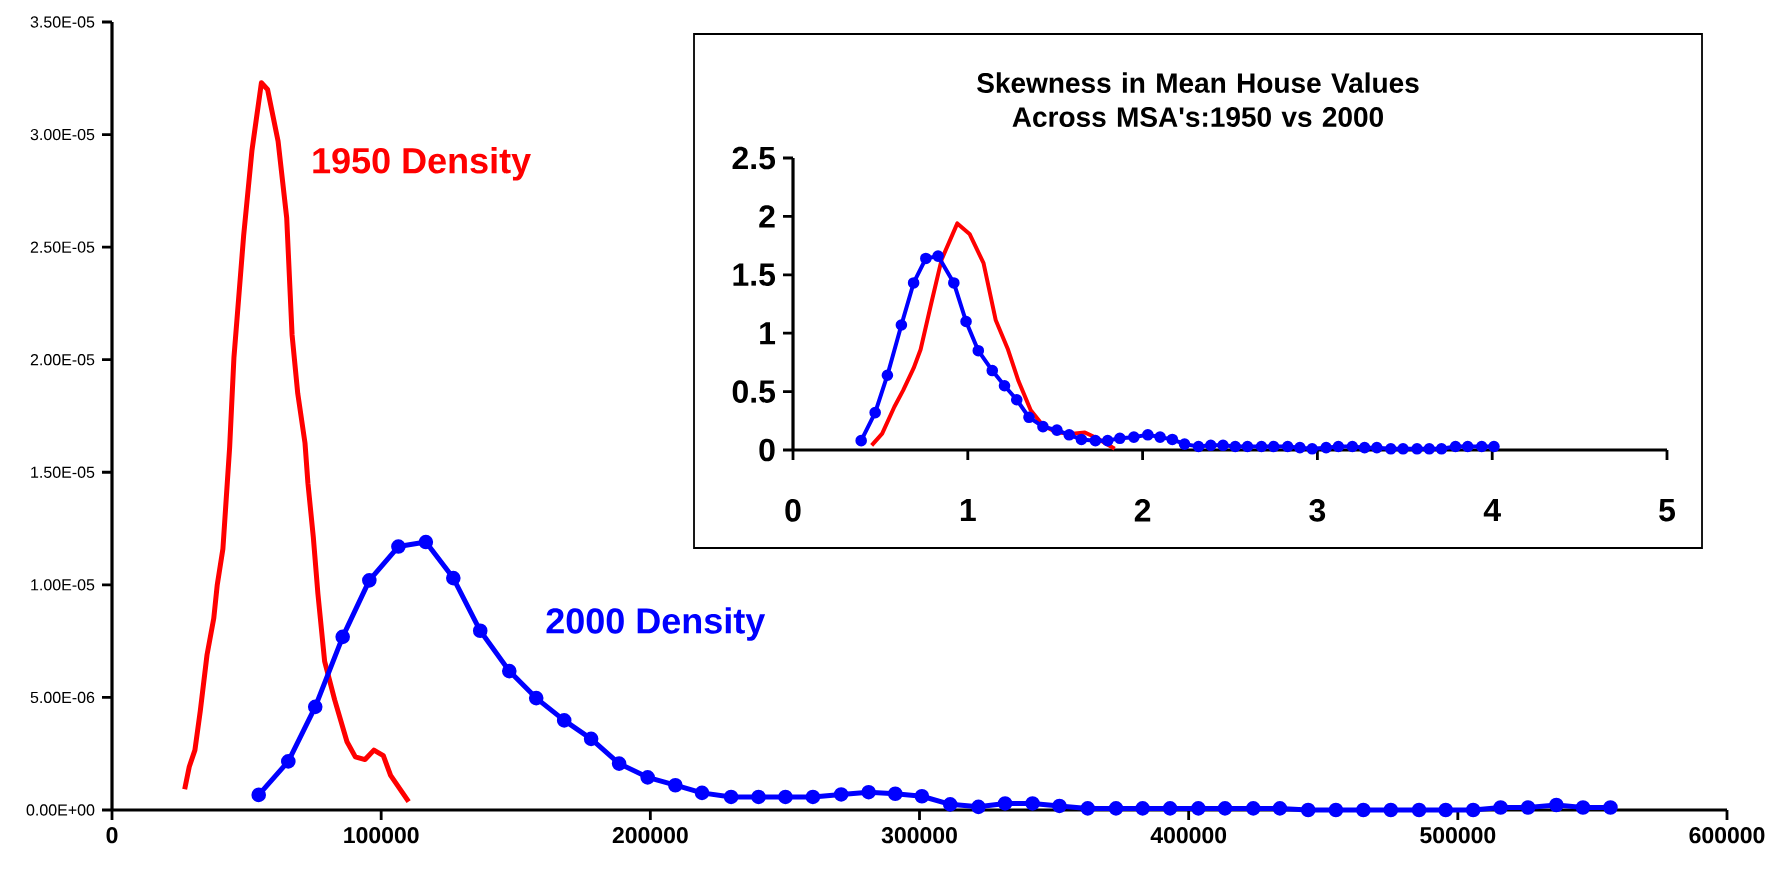 This screenshot has height=877, width=1773. What do you see at coordinates (656, 624) in the screenshot?
I see `series-label: 2000 Density` at bounding box center [656, 624].